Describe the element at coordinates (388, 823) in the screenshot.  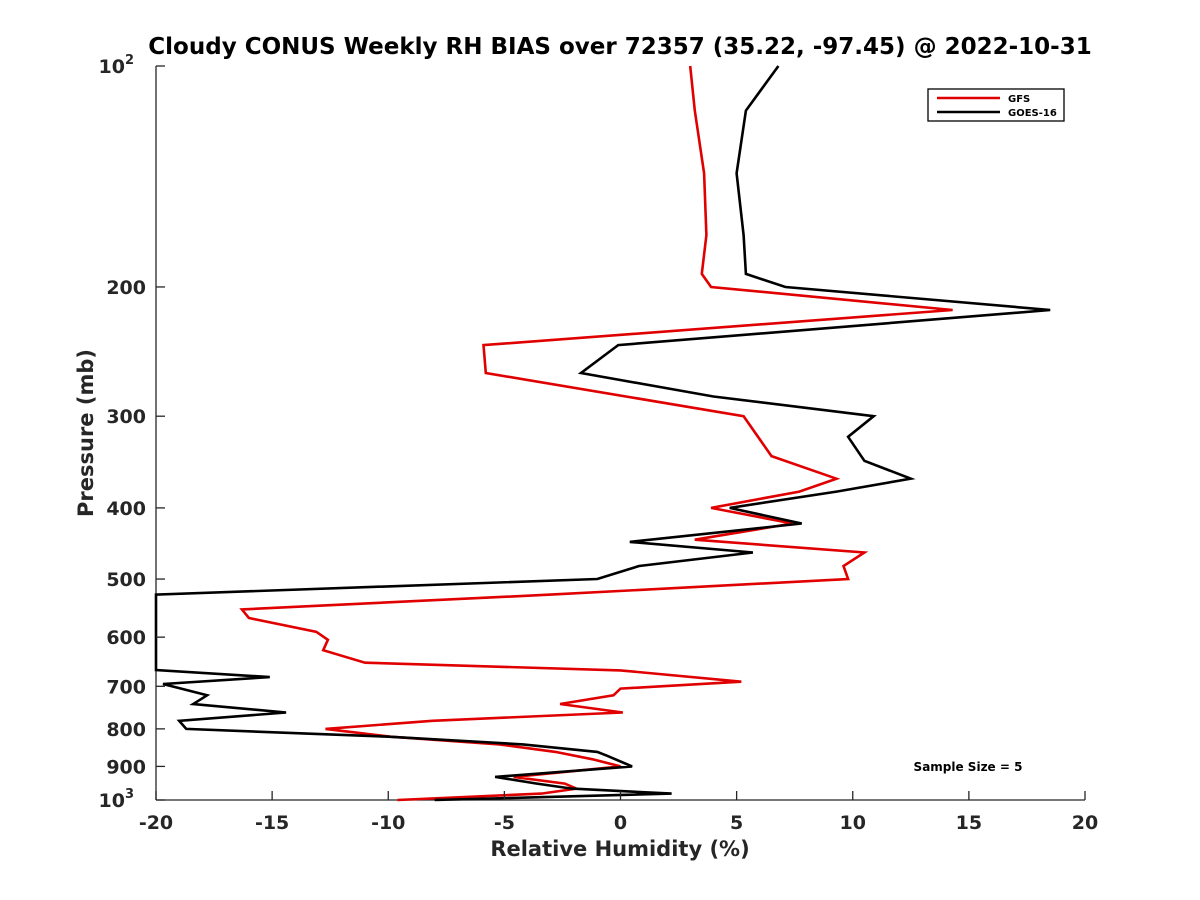
I see `x-tick-label: -10` at that location.